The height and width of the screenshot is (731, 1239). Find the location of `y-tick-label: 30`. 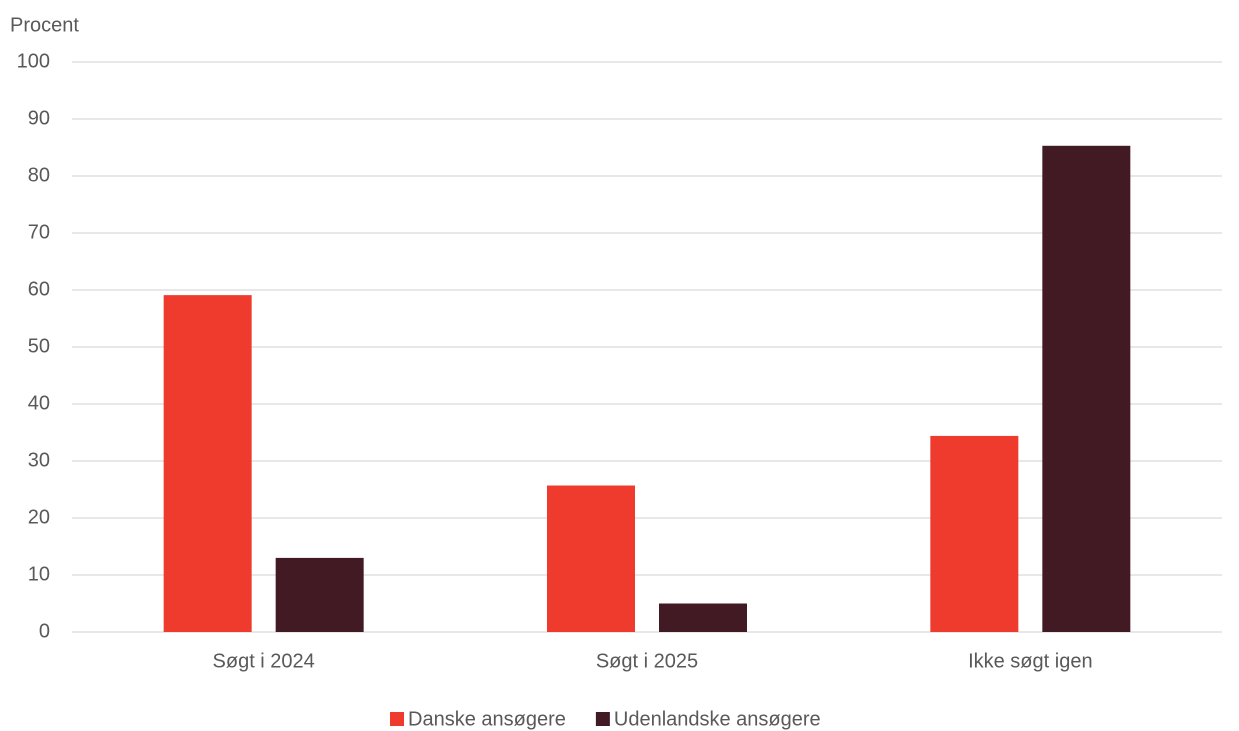

y-tick-label: 30 is located at coordinates (39, 460).